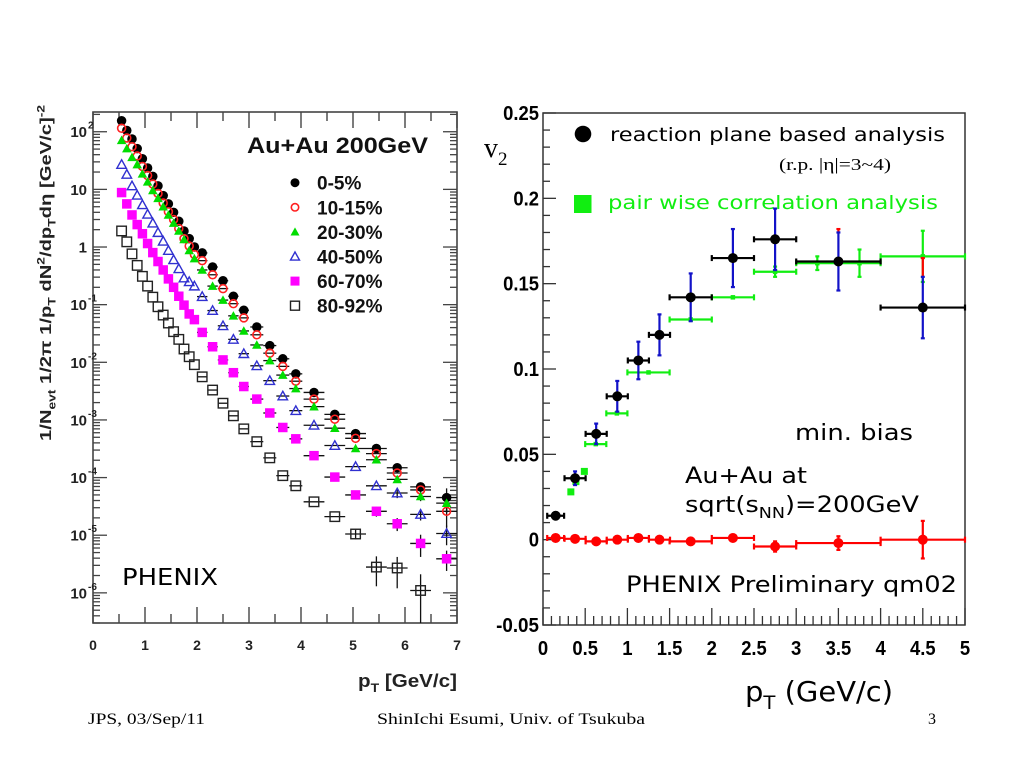 The width and height of the screenshot is (1024, 768). I want to click on y-tick-label: 0.05, so click(521, 455).